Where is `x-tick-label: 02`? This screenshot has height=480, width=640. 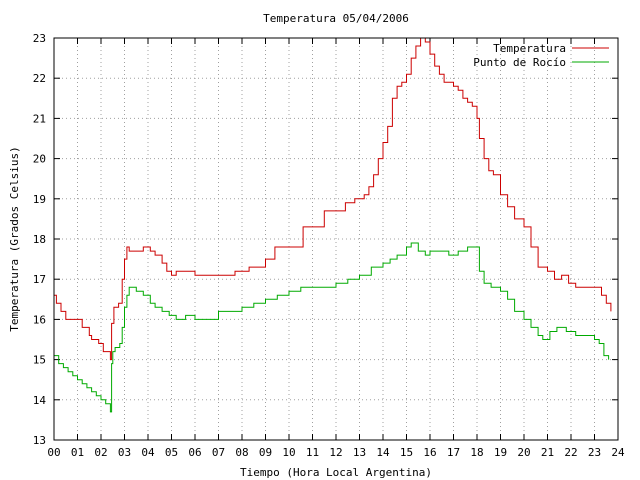
x-tick-label: 02 is located at coordinates (100, 452).